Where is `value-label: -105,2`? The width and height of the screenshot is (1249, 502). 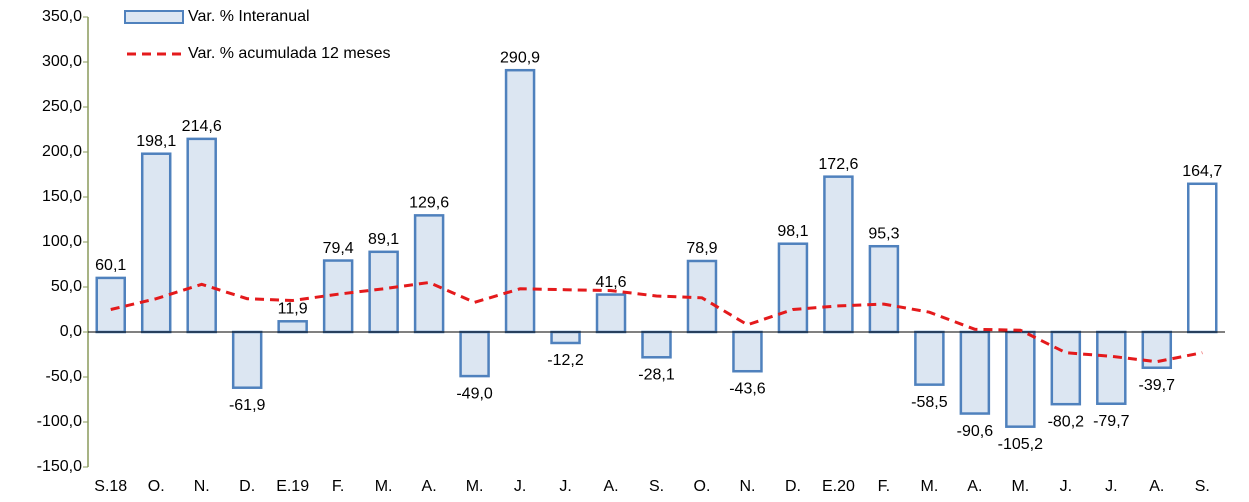
value-label: -105,2 is located at coordinates (1020, 444).